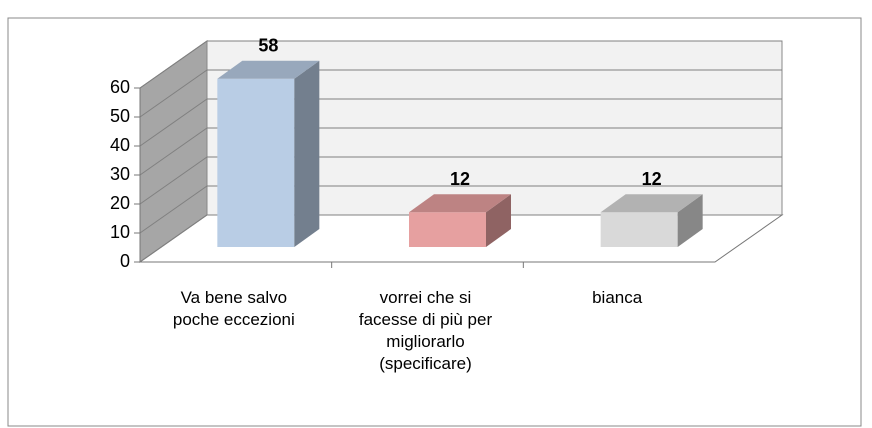 The height and width of the screenshot is (428, 872). Describe the element at coordinates (617, 297) in the screenshot. I see `x-tick-label: bianca` at that location.